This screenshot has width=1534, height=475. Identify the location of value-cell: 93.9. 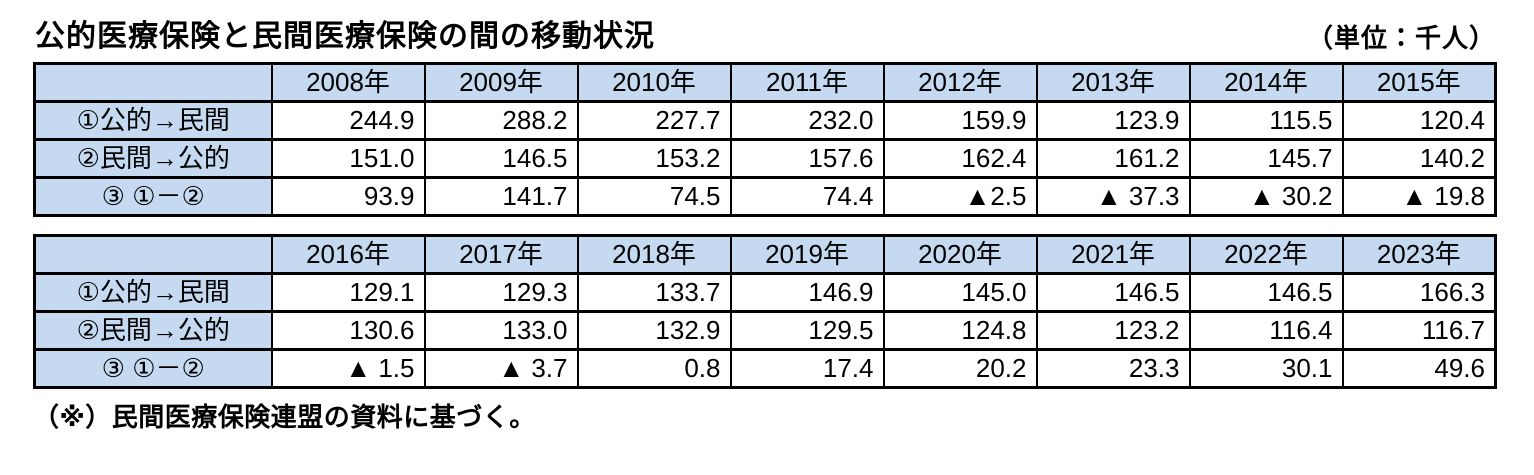
(348, 196).